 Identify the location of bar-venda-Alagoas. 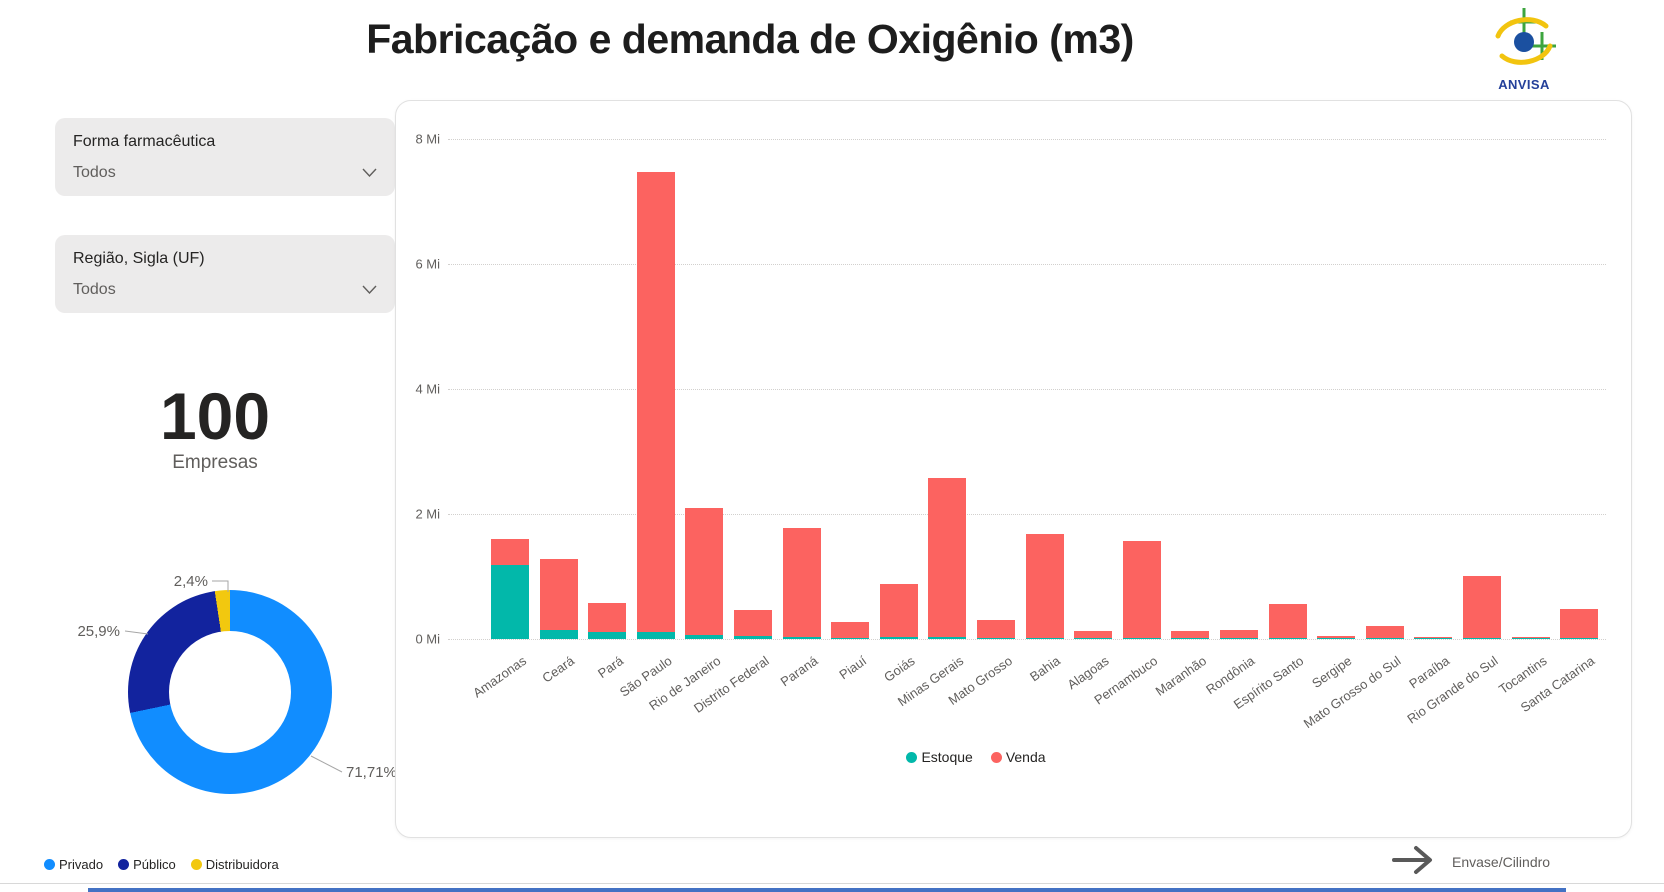
(1093, 634).